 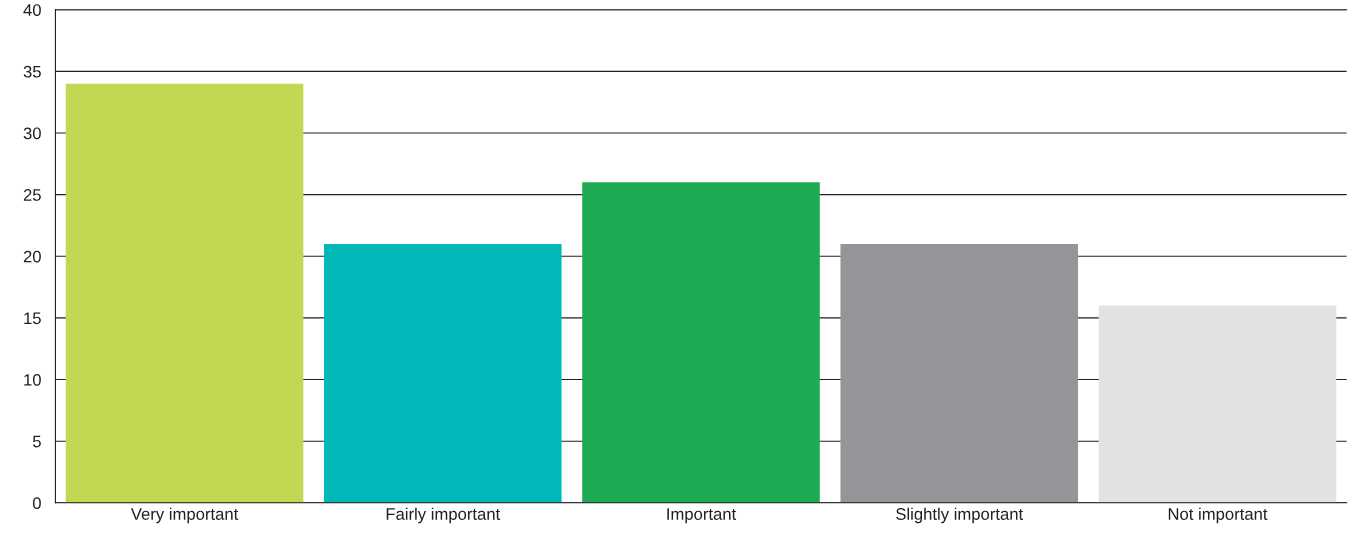 I want to click on y-tick-label: 40, so click(x=32, y=10).